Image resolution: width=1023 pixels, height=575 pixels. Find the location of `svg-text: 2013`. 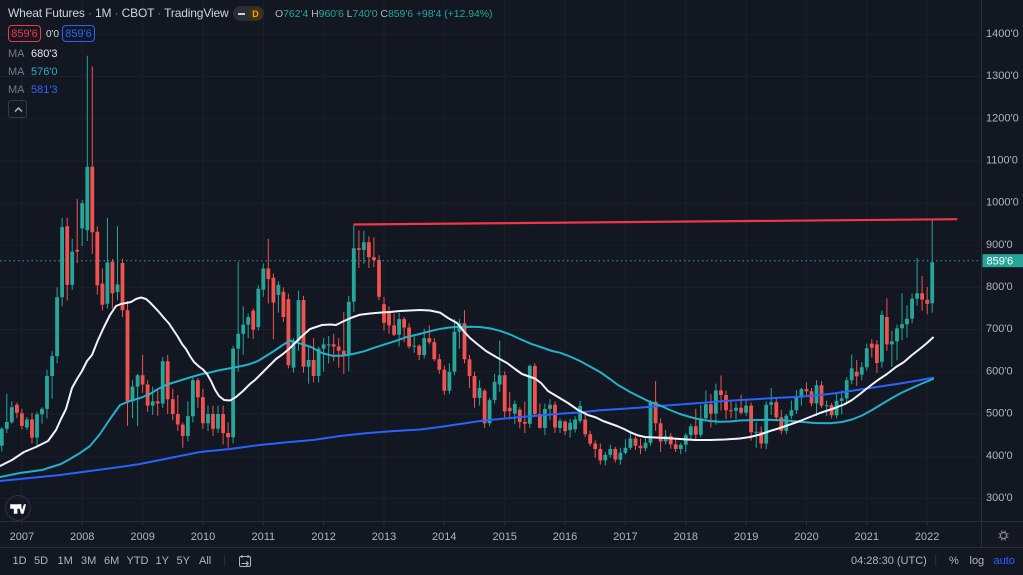

svg-text: 2013 is located at coordinates (384, 537).